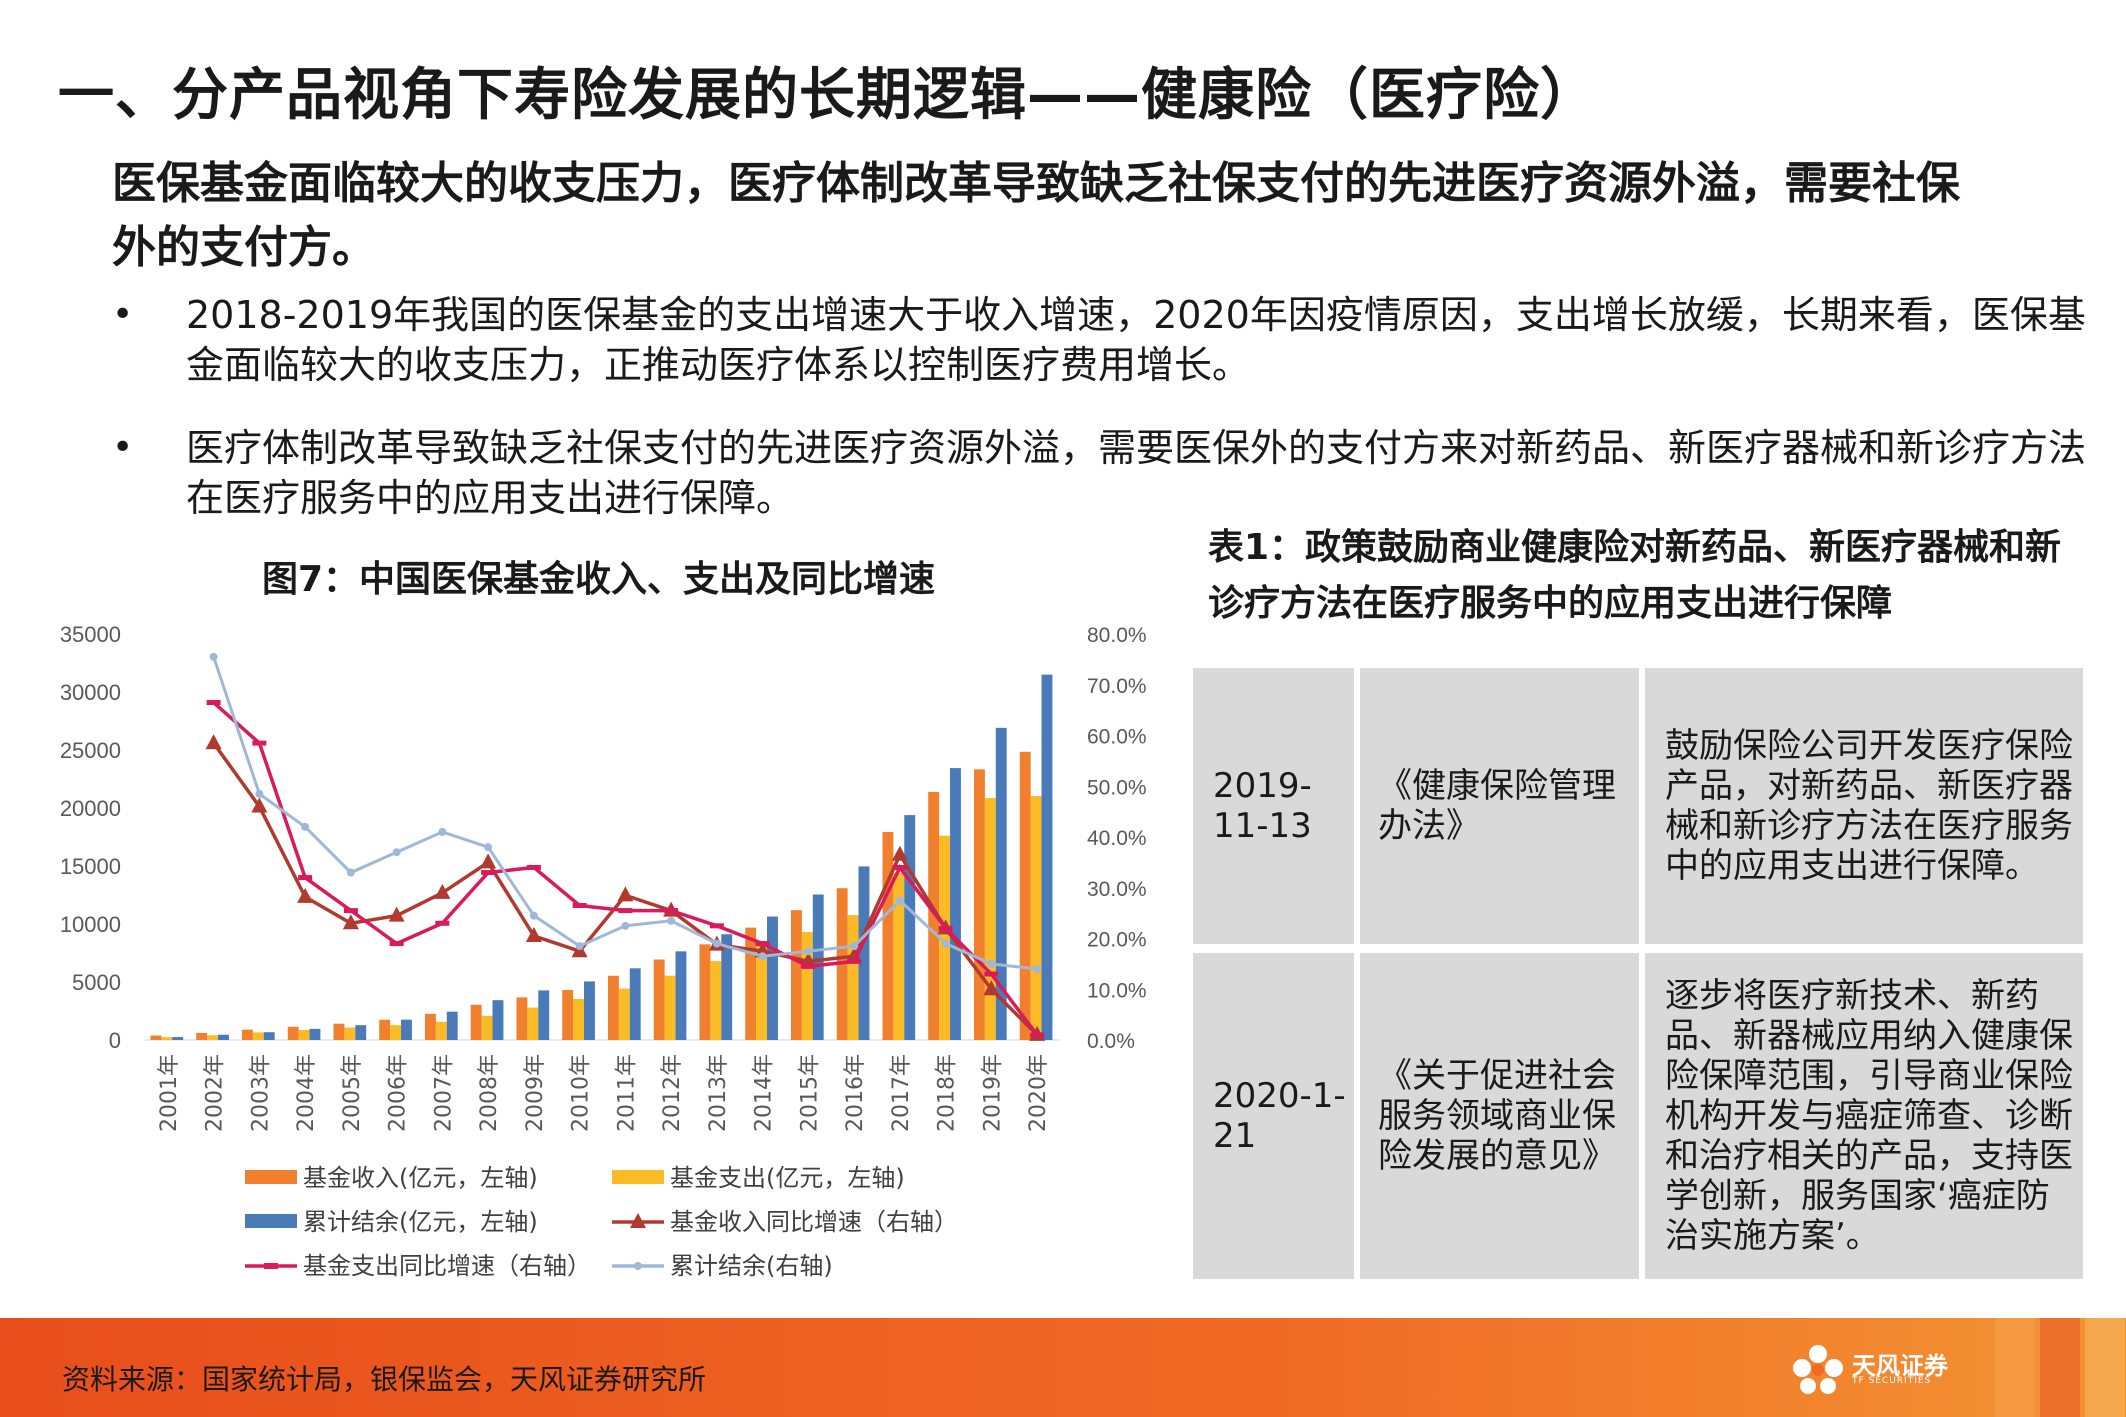 Image resolution: width=2126 pixels, height=1417 pixels. Describe the element at coordinates (626, 1093) in the screenshot. I see `x-tick-label: 2011年` at that location.